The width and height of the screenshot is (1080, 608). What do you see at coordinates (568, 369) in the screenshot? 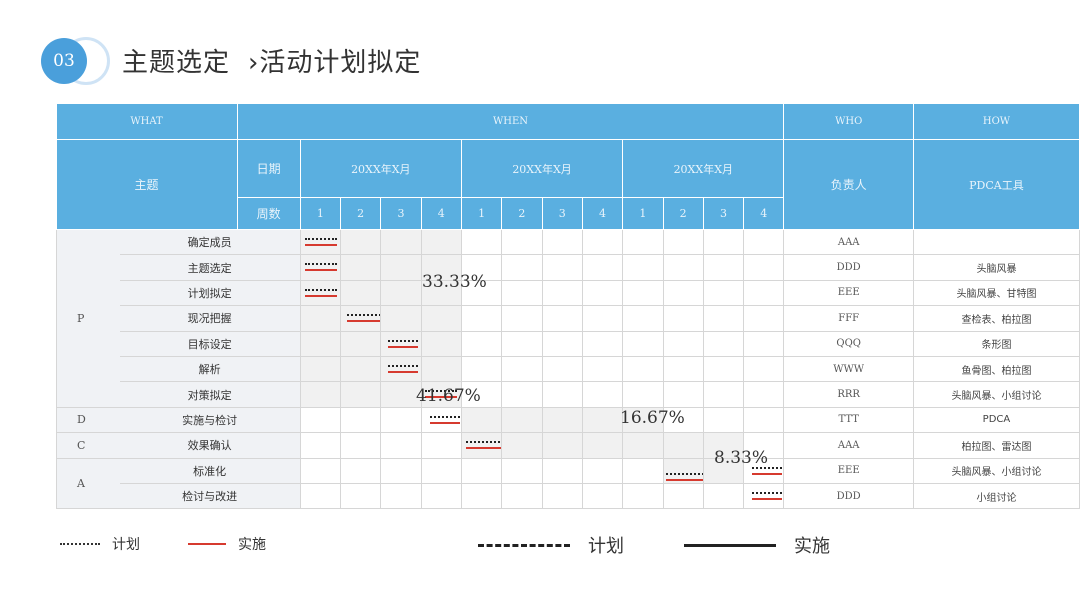
I see `table-row: 解析 WWW 鱼骨图、柏拉图` at bounding box center [568, 369].